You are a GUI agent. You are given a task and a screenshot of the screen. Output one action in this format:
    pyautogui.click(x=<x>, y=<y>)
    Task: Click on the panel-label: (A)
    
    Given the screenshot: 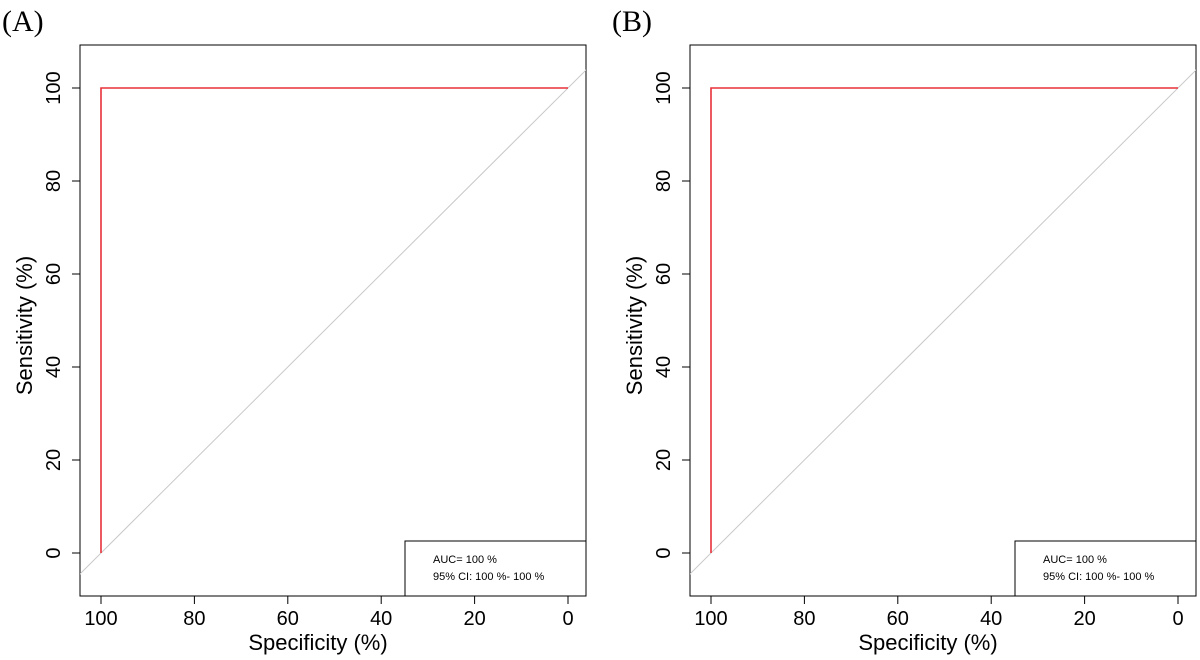 What is the action you would take?
    pyautogui.click(x=23, y=21)
    